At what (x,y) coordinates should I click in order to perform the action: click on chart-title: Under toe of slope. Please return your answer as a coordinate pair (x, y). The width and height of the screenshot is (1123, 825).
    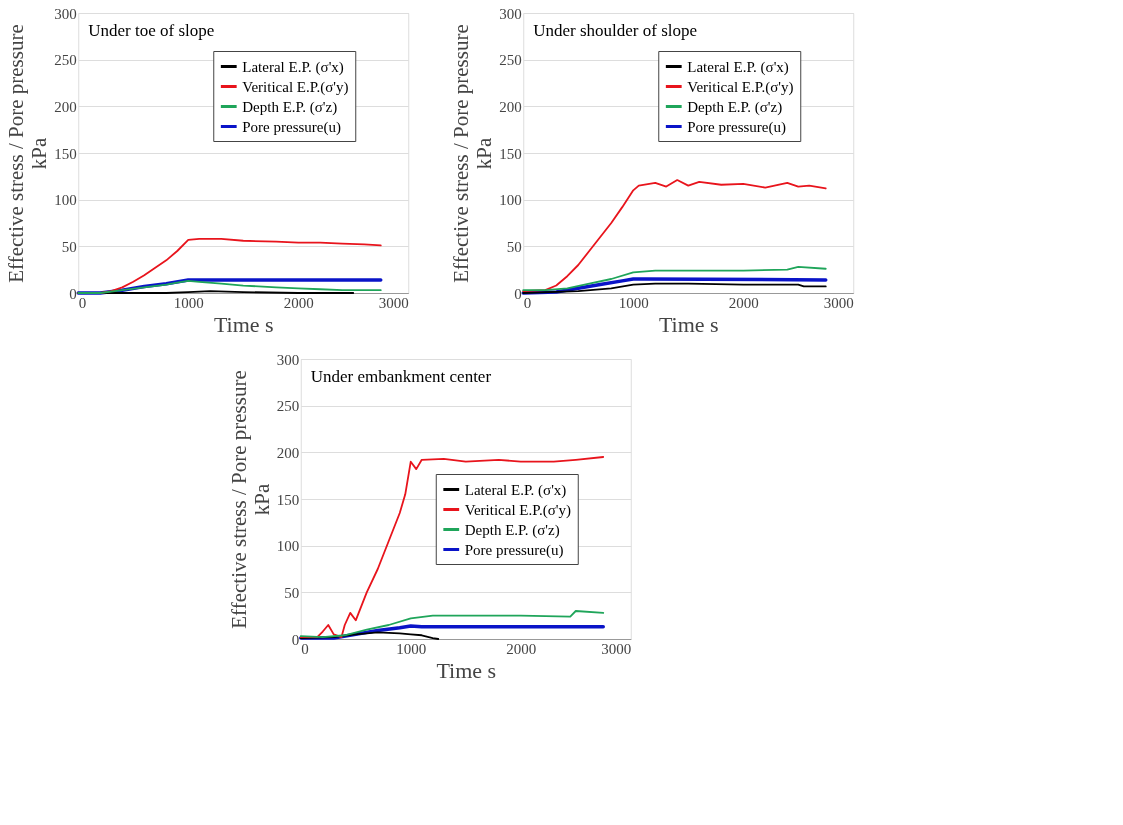
    Looking at the image, I should click on (151, 30).